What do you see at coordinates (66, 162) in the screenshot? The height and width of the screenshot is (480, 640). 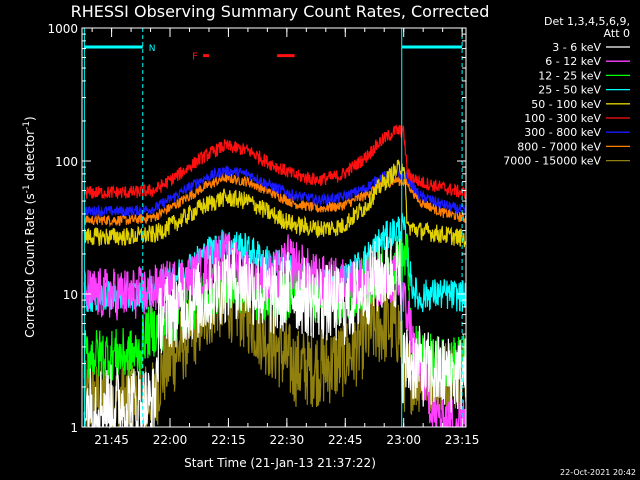 I see `y-tick-label: 100` at bounding box center [66, 162].